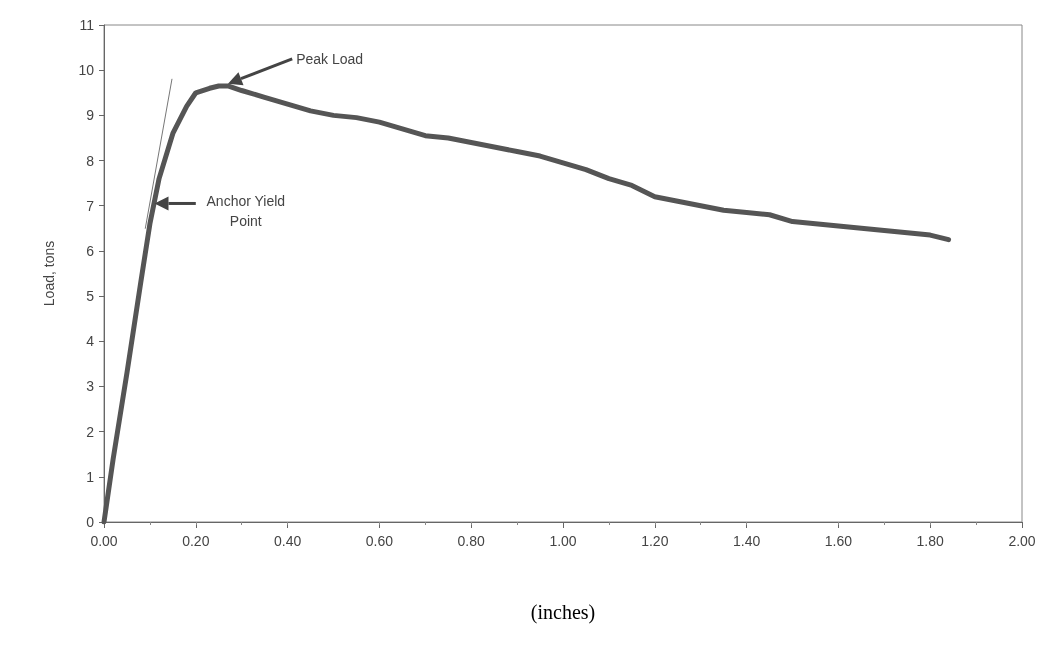 This screenshot has width=1042, height=654. I want to click on y-tick-label: 1, so click(90, 476).